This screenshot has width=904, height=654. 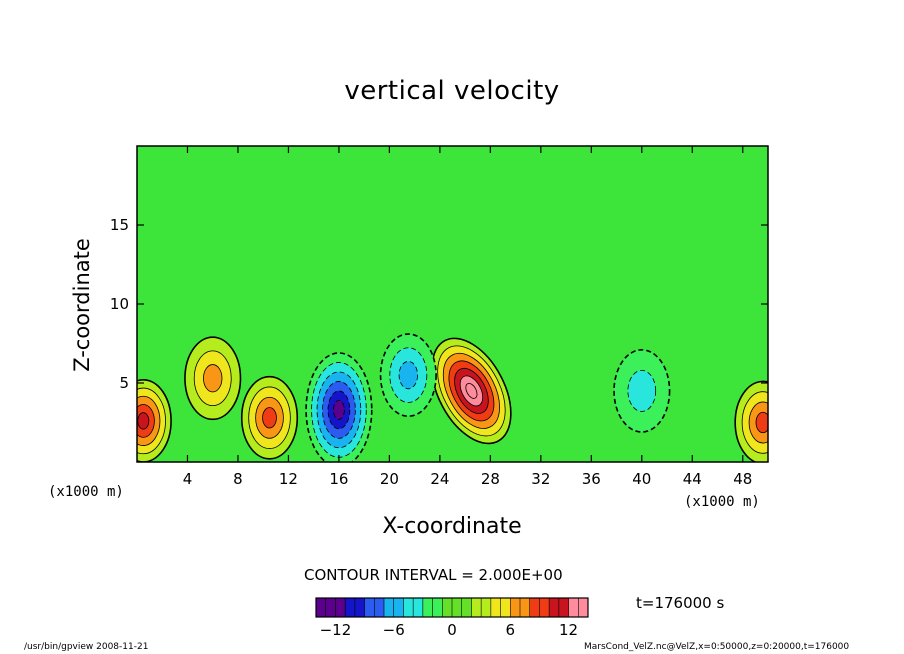 I want to click on colorbar-frame, so click(x=452, y=607).